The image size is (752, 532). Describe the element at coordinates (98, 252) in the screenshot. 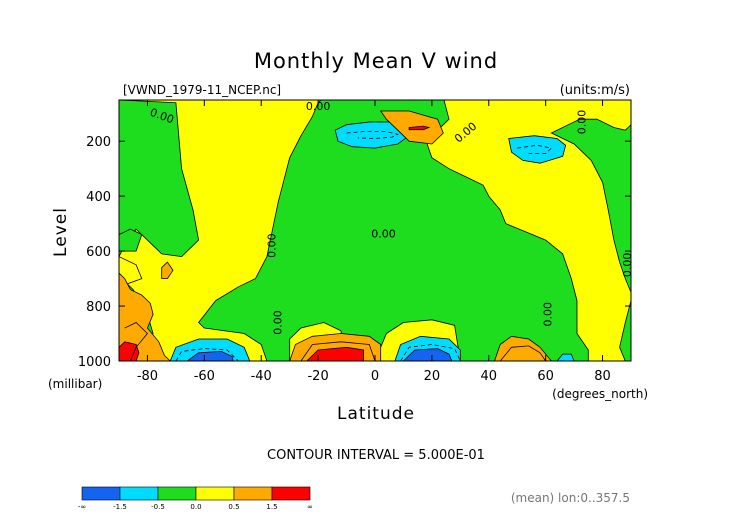

I see `y-tick-label: 600` at that location.